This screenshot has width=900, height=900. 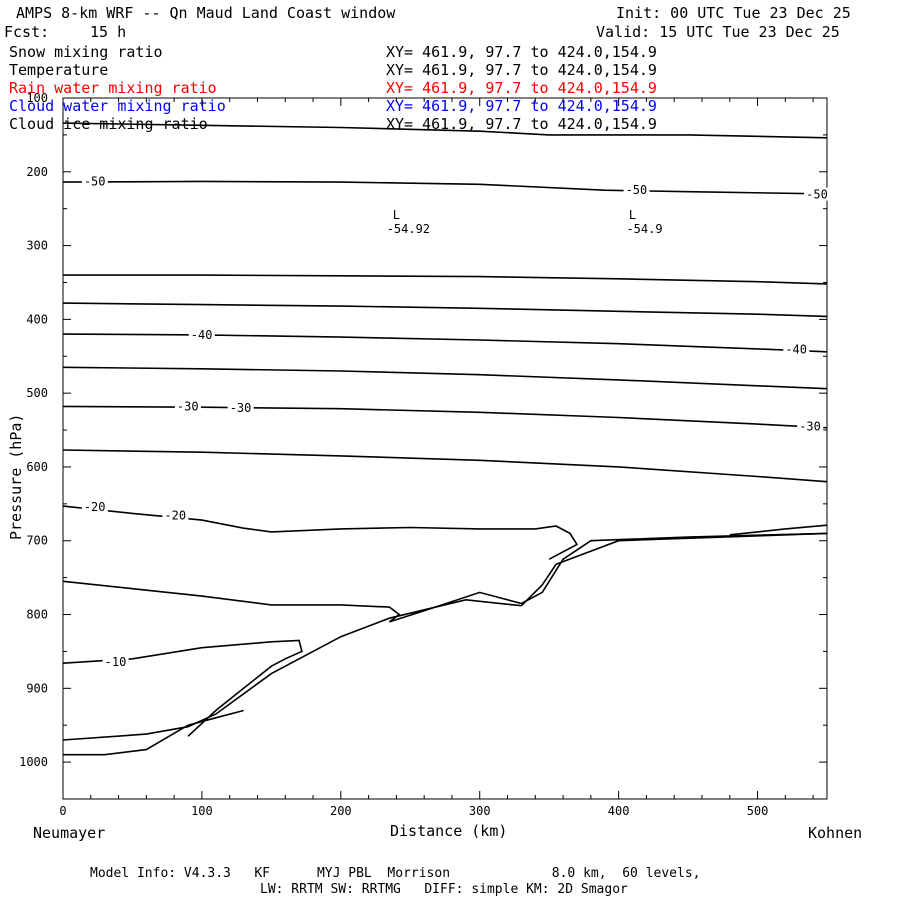 I want to click on y-tick-label: 100, so click(x=37, y=98).